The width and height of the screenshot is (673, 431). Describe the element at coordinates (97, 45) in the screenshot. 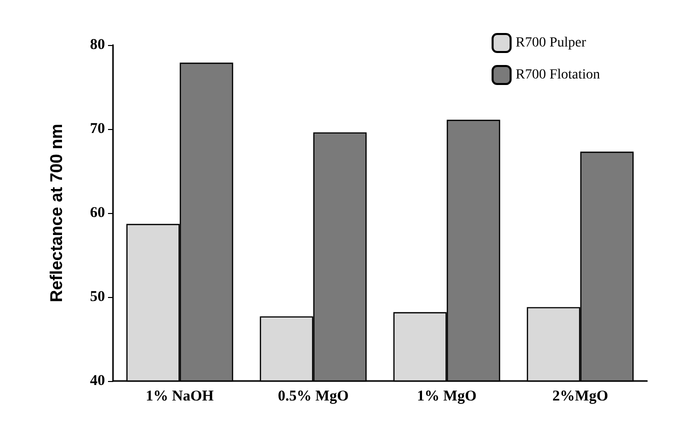

I see `y-tick-label: 80` at that location.